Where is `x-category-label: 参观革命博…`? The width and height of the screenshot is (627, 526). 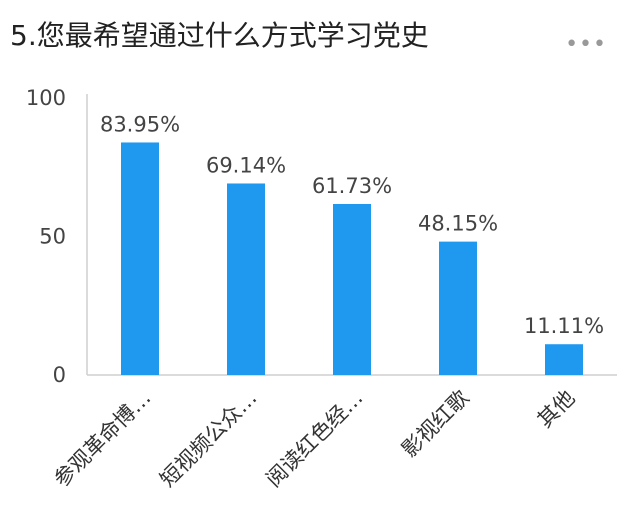 x-category-label: 参观革命博… is located at coordinates (102, 439).